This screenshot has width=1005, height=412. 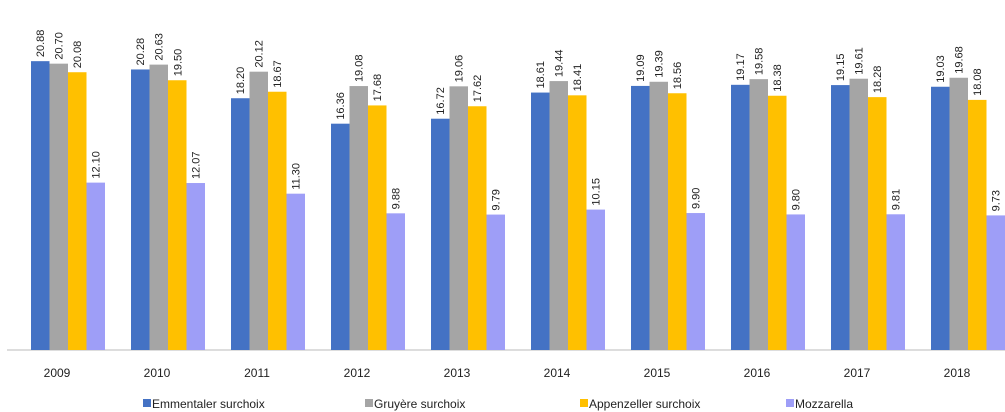 I want to click on x-tick-label: 2015, so click(x=657, y=373).